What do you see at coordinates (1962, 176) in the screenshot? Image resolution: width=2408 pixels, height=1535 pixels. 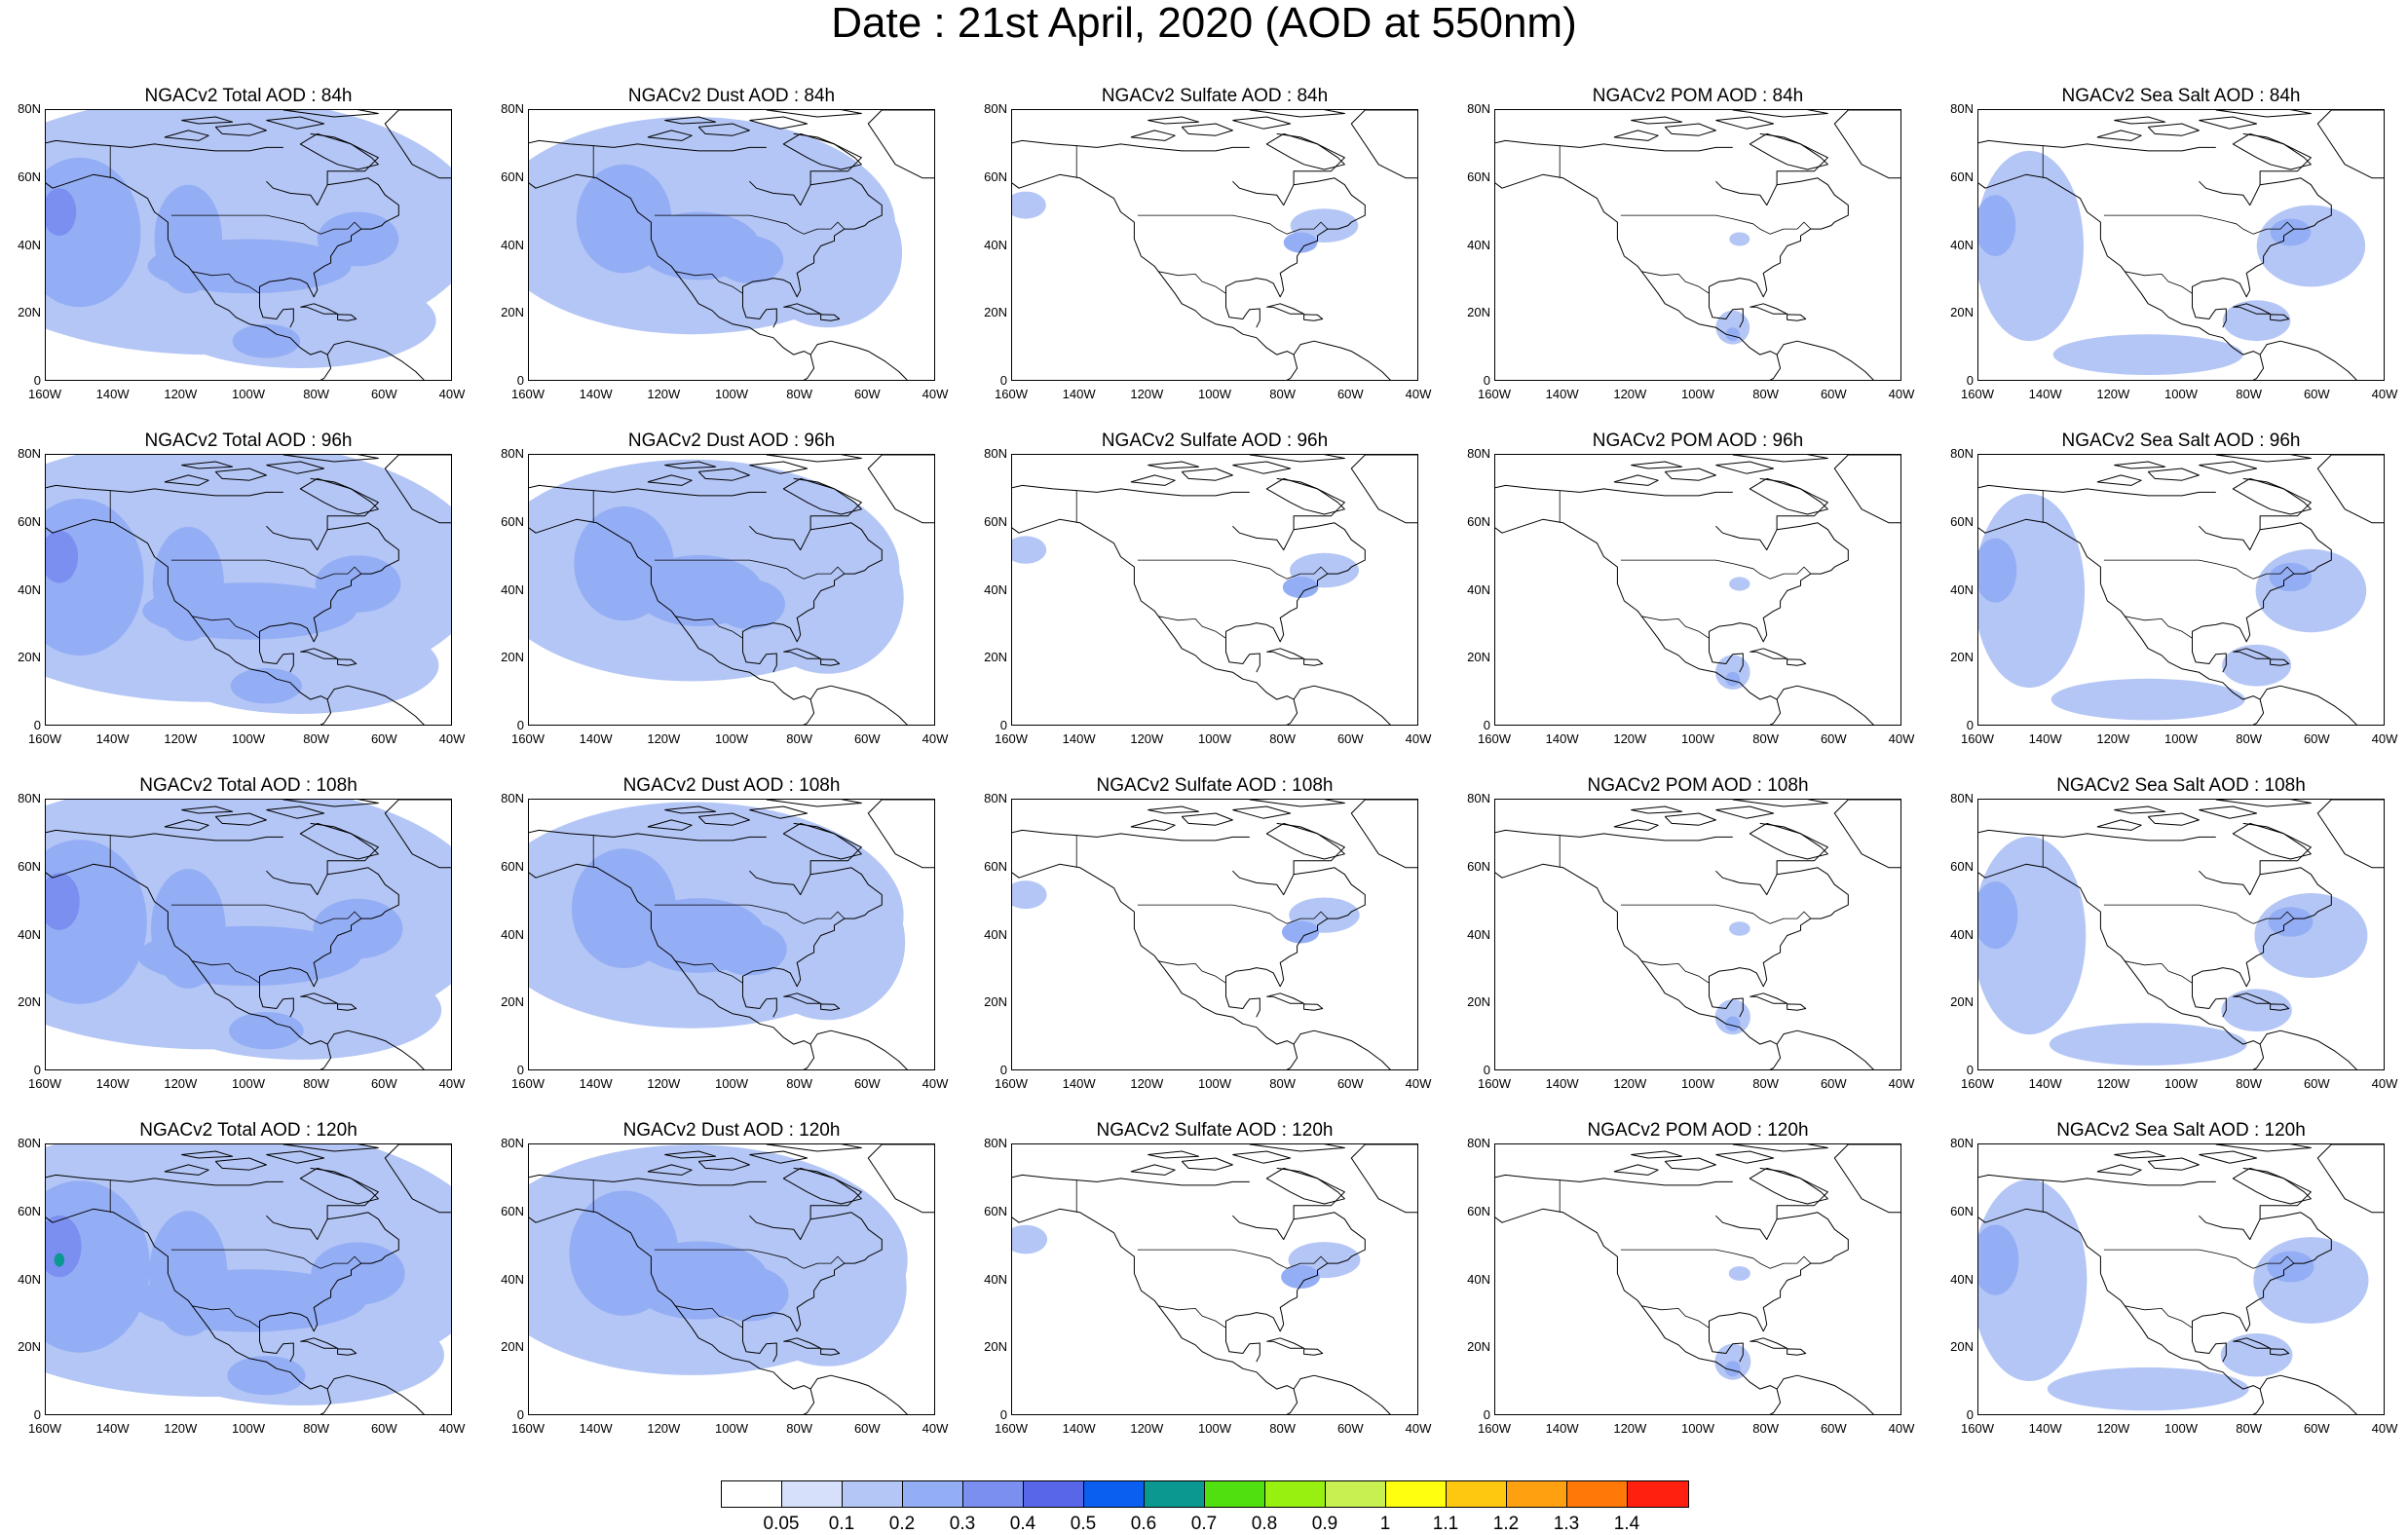 I see `lat-tick-label: 60N` at bounding box center [1962, 176].